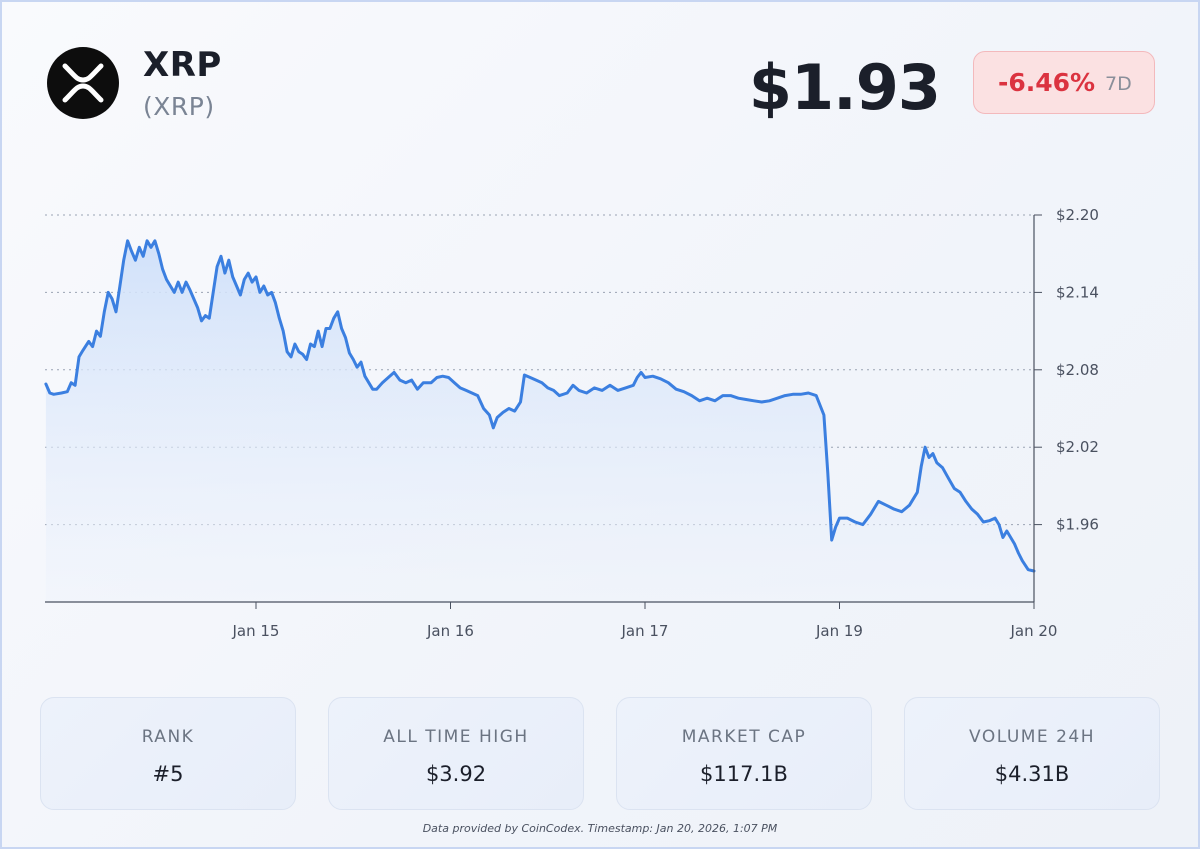 This screenshot has width=1200, height=849. I want to click on current-price: $1.93, so click(844, 87).